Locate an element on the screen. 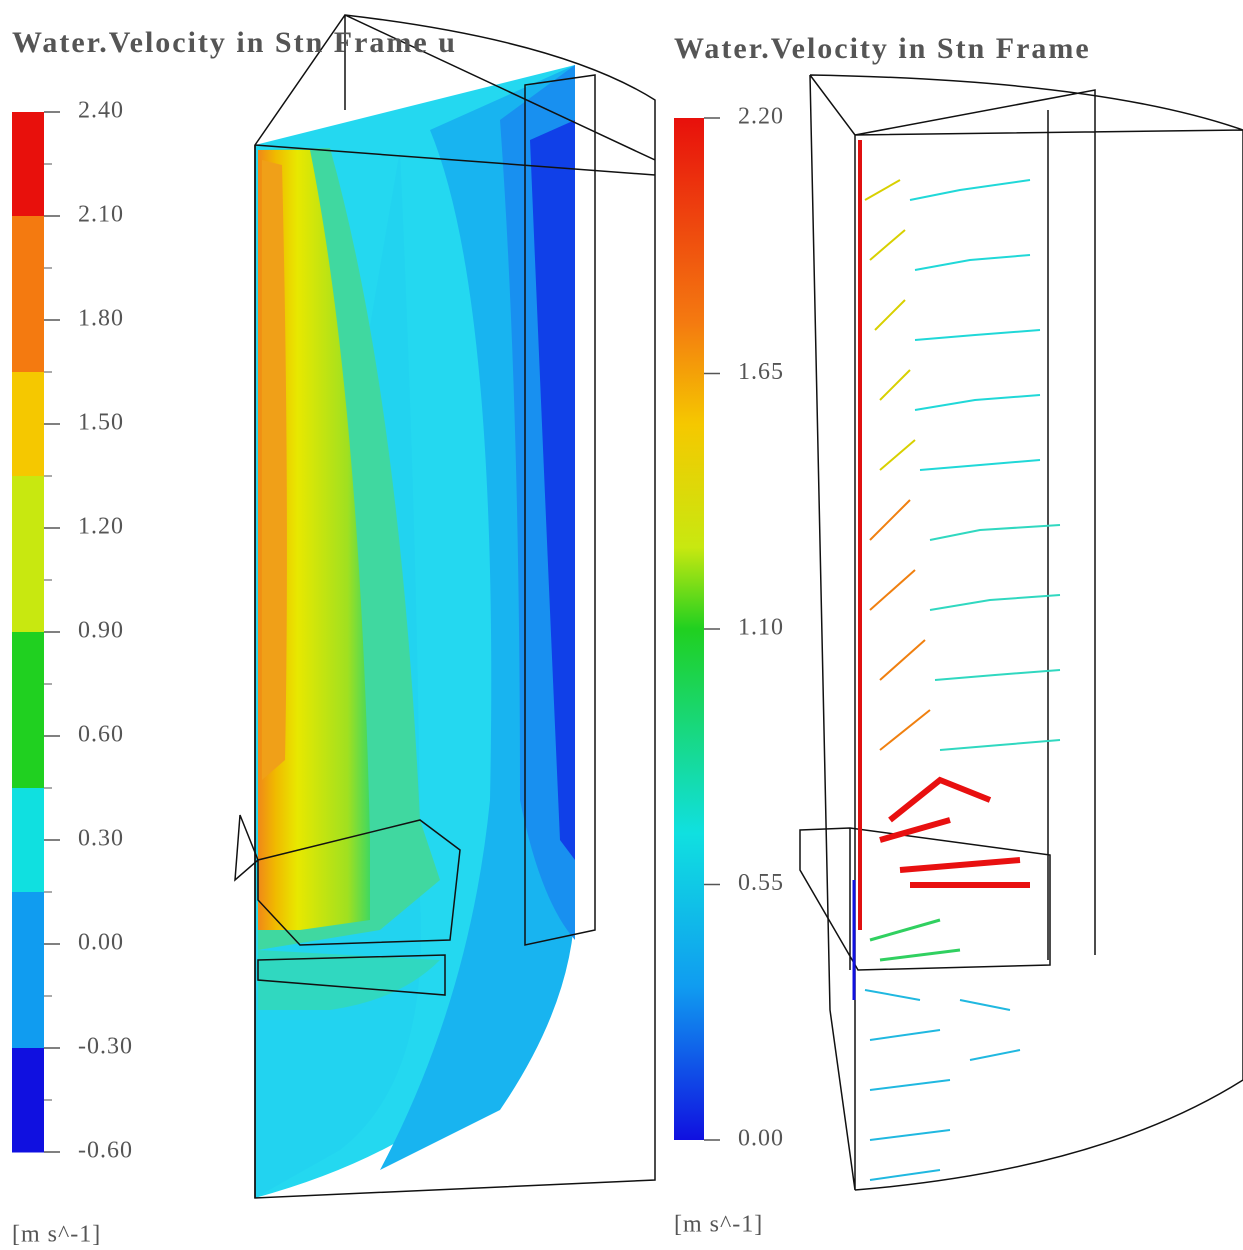 Image resolution: width=1243 pixels, height=1250 pixels. colorbar-tick-label: 2.40 is located at coordinates (101, 111).